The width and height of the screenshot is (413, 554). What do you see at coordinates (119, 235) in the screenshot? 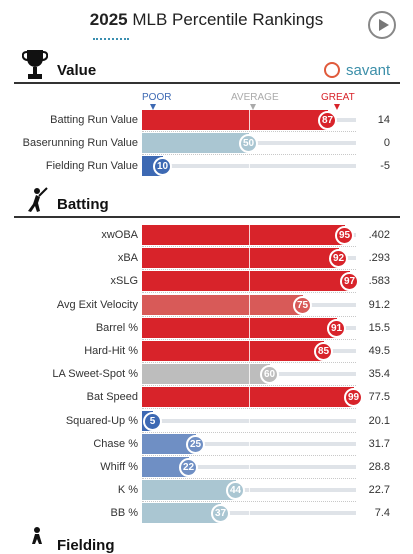
I see `metric-label: xwOBA` at bounding box center [119, 235].